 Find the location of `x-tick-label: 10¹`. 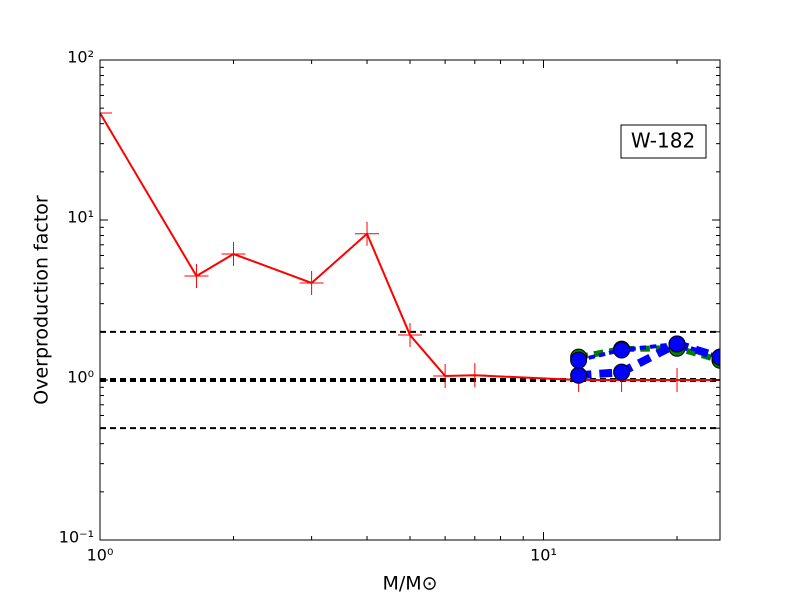

x-tick-label: 10¹ is located at coordinates (543, 555).